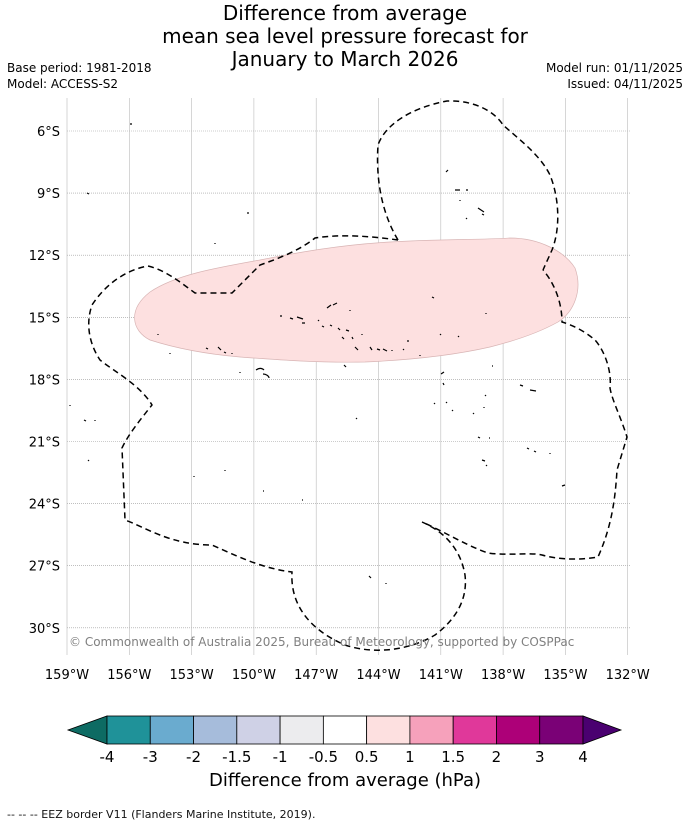  What do you see at coordinates (63, 84) in the screenshot?
I see `model-name: Model: ACCESS-S2` at bounding box center [63, 84].